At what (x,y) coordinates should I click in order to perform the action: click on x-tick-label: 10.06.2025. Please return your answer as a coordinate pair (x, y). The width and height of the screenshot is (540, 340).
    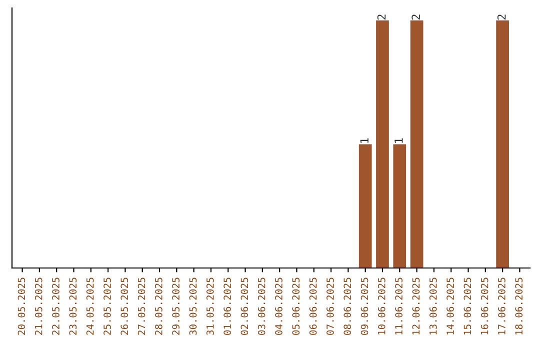
    Looking at the image, I should click on (382, 306).